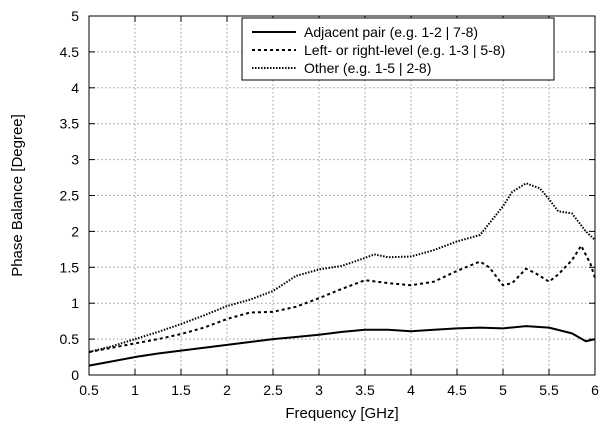 The image size is (600, 427). Describe the element at coordinates (391, 32) in the screenshot. I see `legend-label-1: Adjacent pair (e.g. 1-2 | 7-8)` at that location.